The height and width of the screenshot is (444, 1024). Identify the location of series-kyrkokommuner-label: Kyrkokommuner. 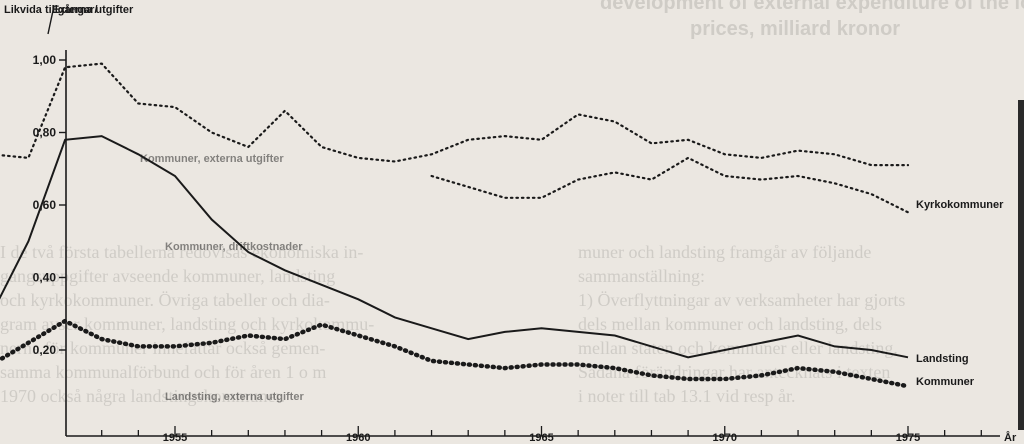
(960, 205).